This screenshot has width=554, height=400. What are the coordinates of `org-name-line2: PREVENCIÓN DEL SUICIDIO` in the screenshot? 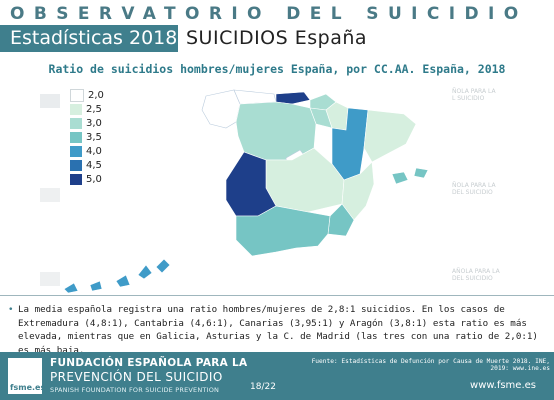 It's located at (136, 377).